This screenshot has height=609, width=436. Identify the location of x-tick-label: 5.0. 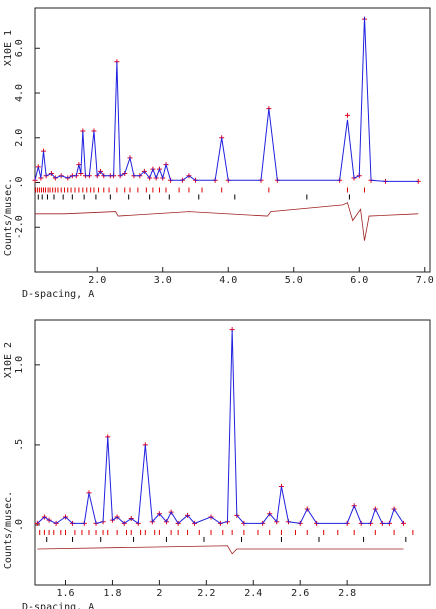
(294, 280).